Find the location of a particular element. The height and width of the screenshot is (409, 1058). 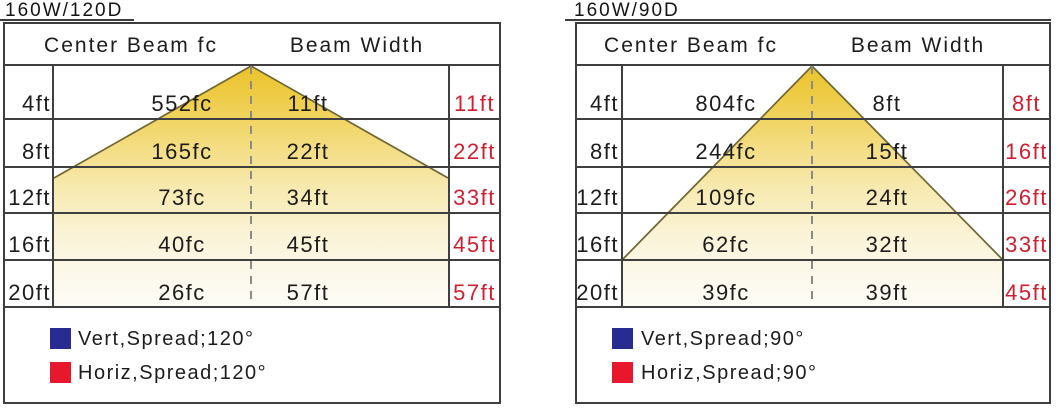

horiz-width-value: 16ft is located at coordinates (1026, 151).